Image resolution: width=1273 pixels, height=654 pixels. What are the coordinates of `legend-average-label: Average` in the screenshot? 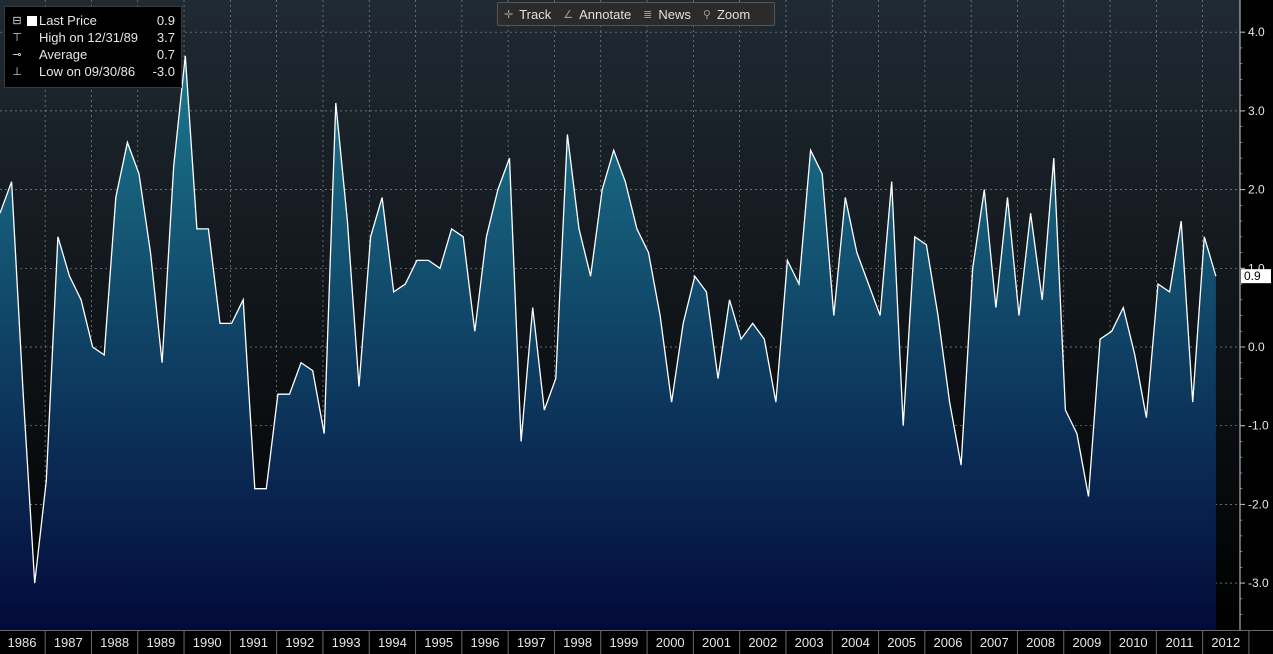 It's located at (63, 54).